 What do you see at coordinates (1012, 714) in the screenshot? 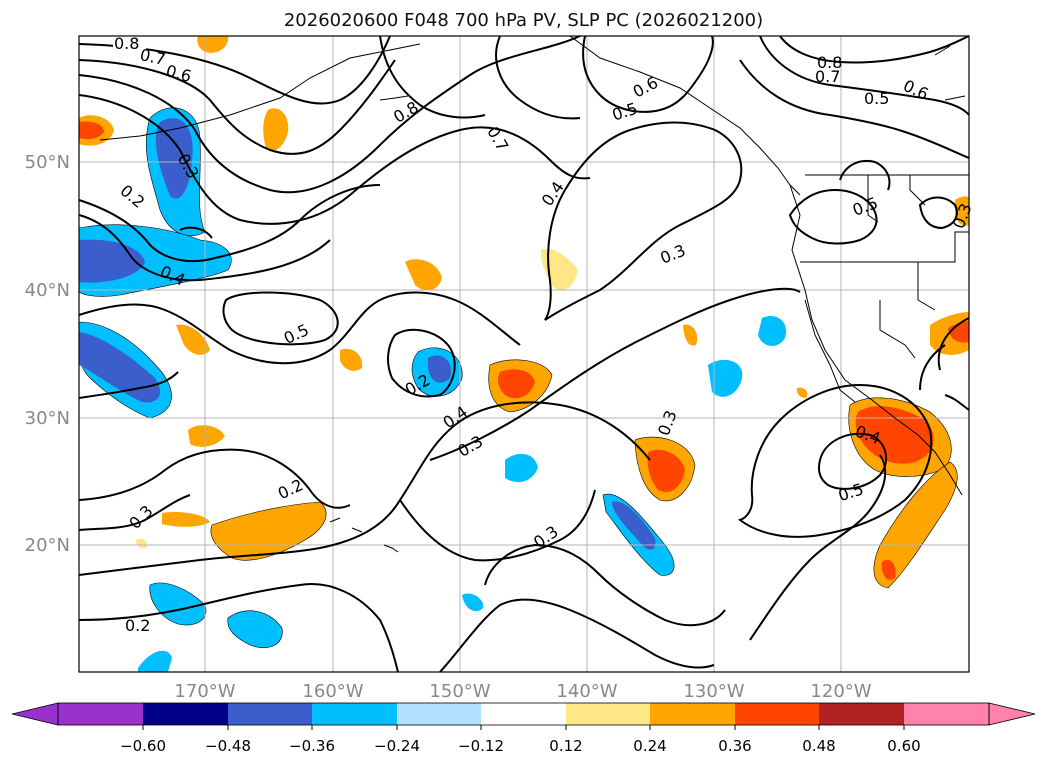
I see `colorbar-extend-right` at bounding box center [1012, 714].